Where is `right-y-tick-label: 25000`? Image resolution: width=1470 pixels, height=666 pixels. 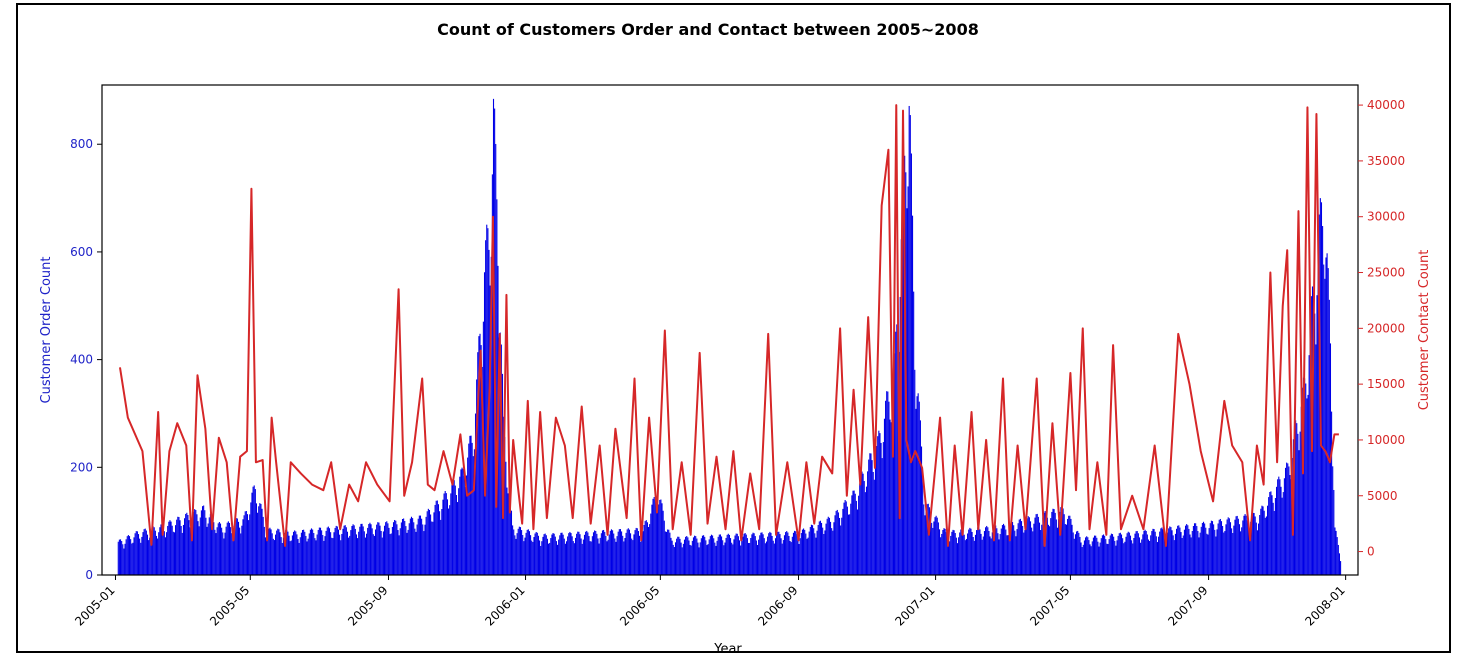
right-y-tick-label: 25000 is located at coordinates (1386, 273).